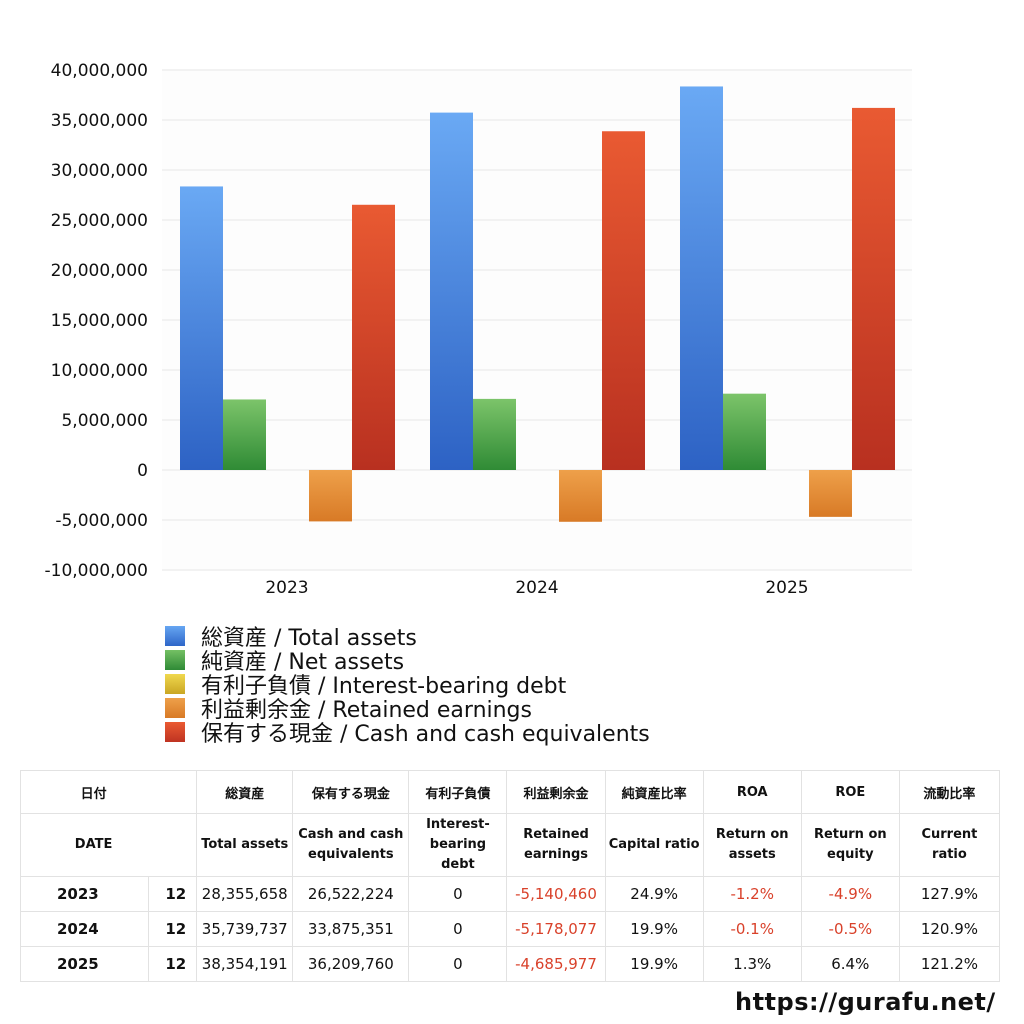 The width and height of the screenshot is (1024, 1024). I want to click on y-tick-label: -5,000,000, so click(101, 521).